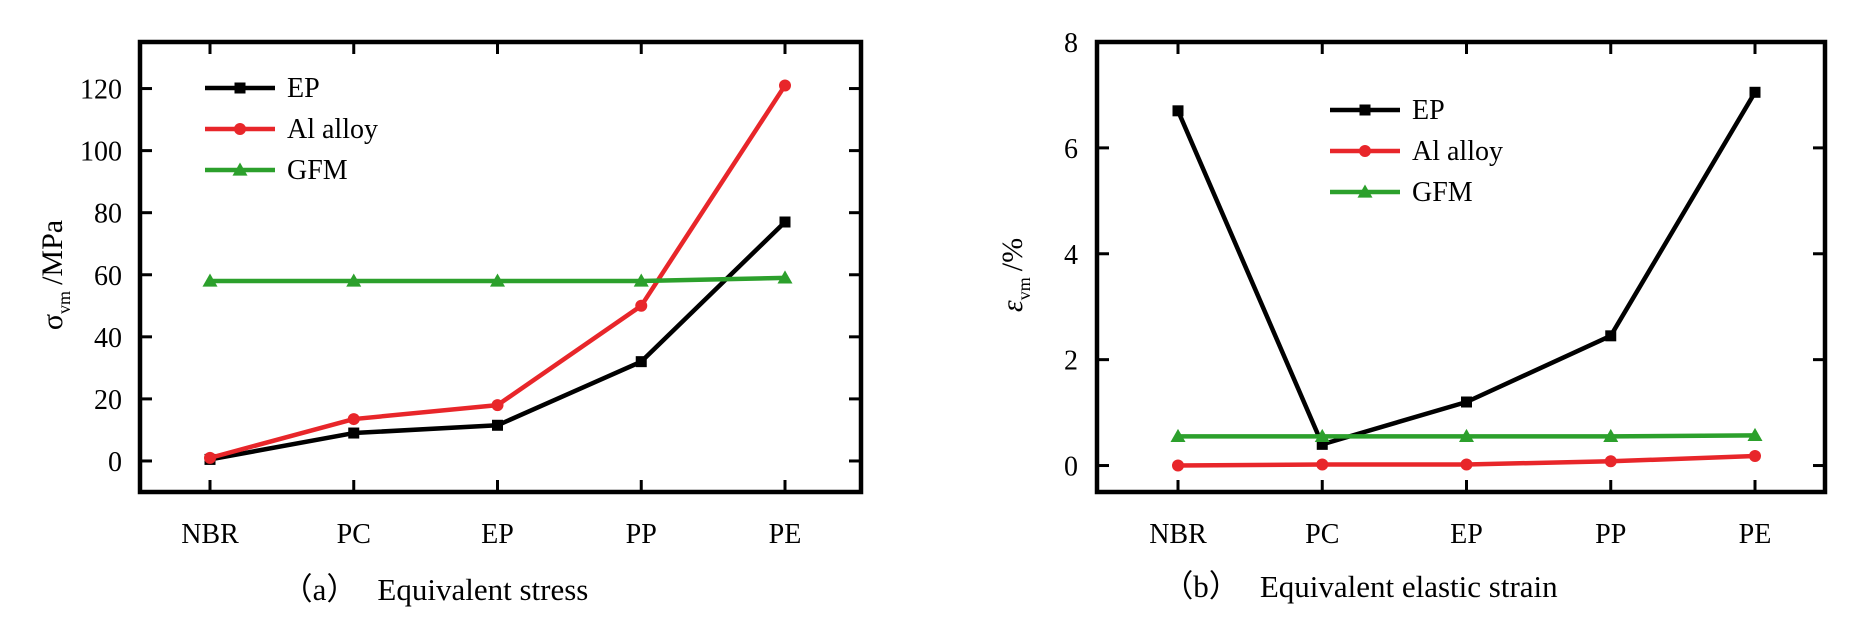  I want to click on y-axis-symbol: ε, so click(1012, 306).